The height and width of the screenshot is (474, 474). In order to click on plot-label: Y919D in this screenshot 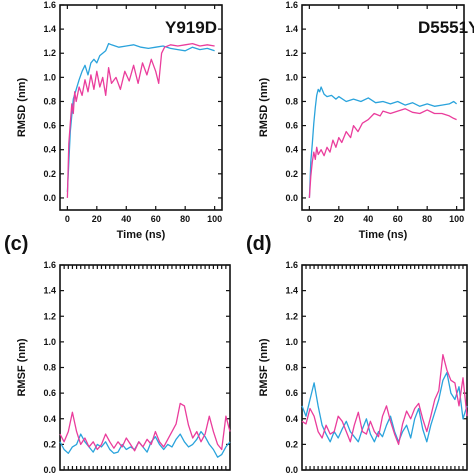, I will do `click(191, 27)`.